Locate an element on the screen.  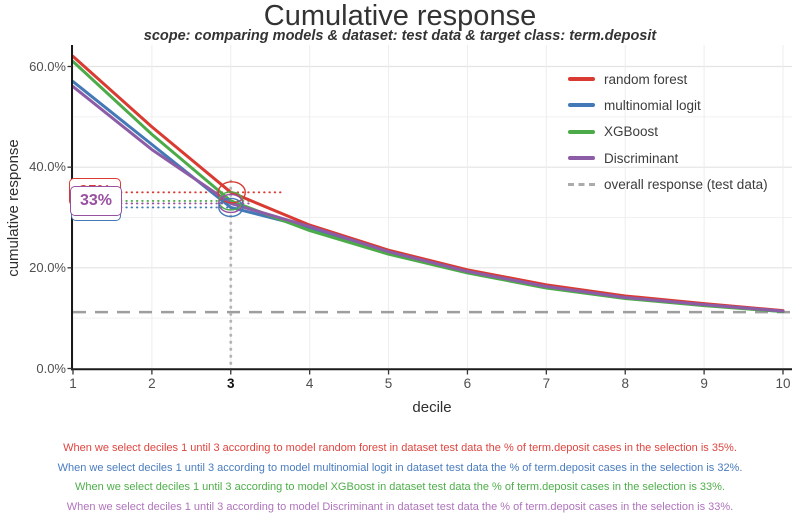
legend-label: Discriminant is located at coordinates (641, 158).